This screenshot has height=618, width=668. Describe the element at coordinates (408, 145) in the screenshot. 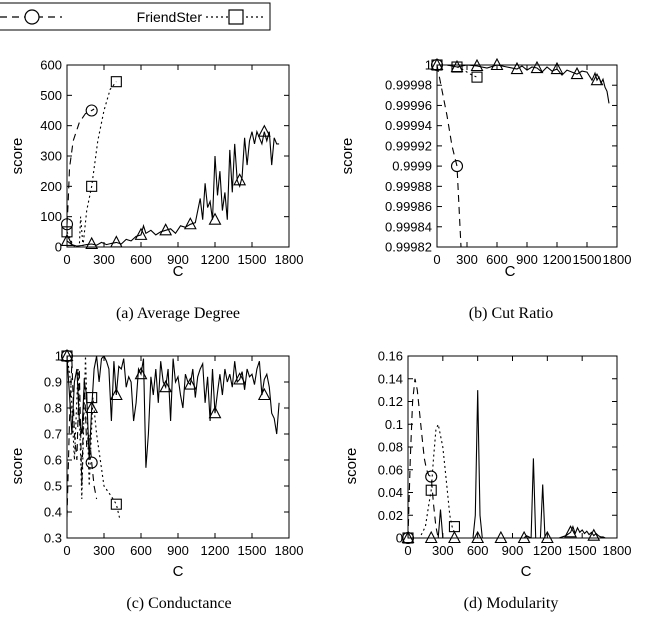

I see `y-tick-label: 0.99992` at that location.